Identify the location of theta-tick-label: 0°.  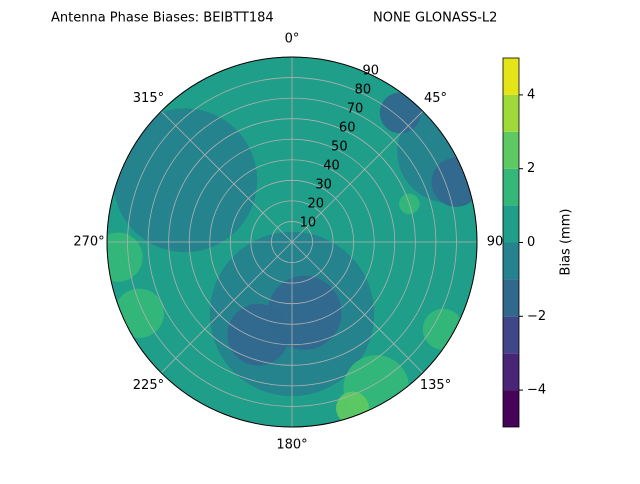
(292, 39).